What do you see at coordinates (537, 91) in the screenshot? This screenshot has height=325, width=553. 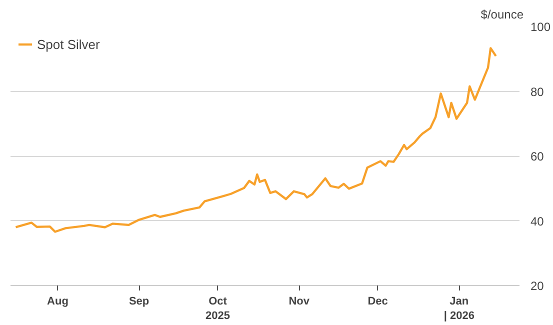 I see `y-tick-label: 80` at bounding box center [537, 91].